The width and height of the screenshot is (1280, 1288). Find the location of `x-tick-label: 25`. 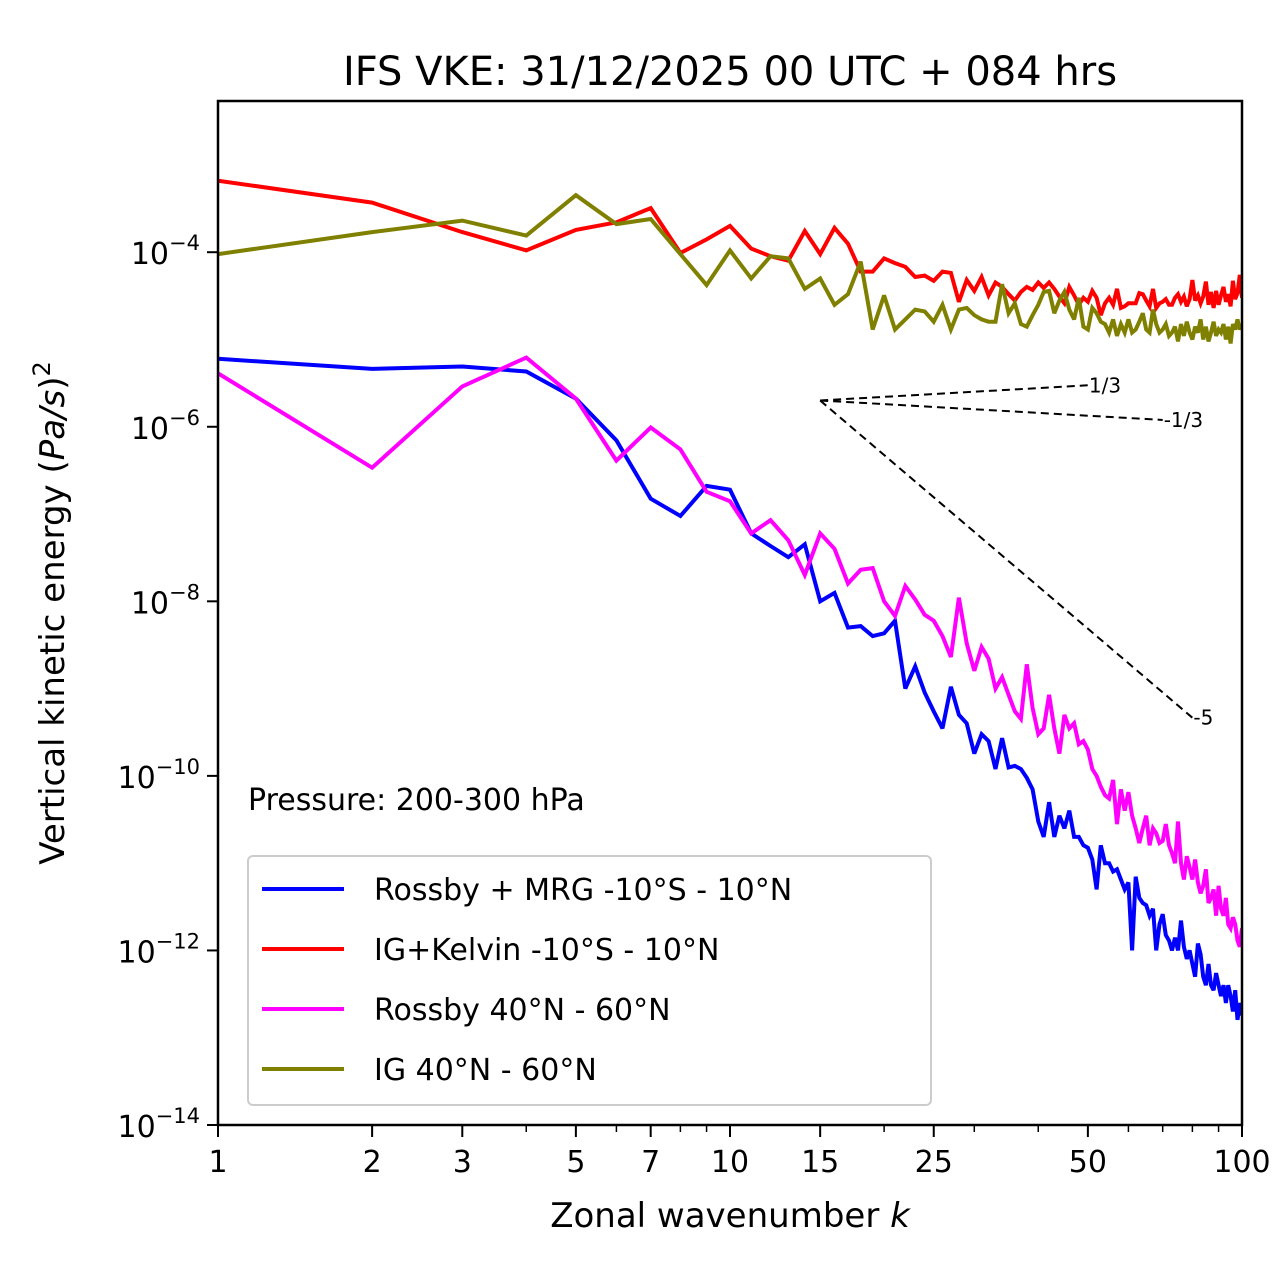

x-tick-label: 25 is located at coordinates (934, 1162).